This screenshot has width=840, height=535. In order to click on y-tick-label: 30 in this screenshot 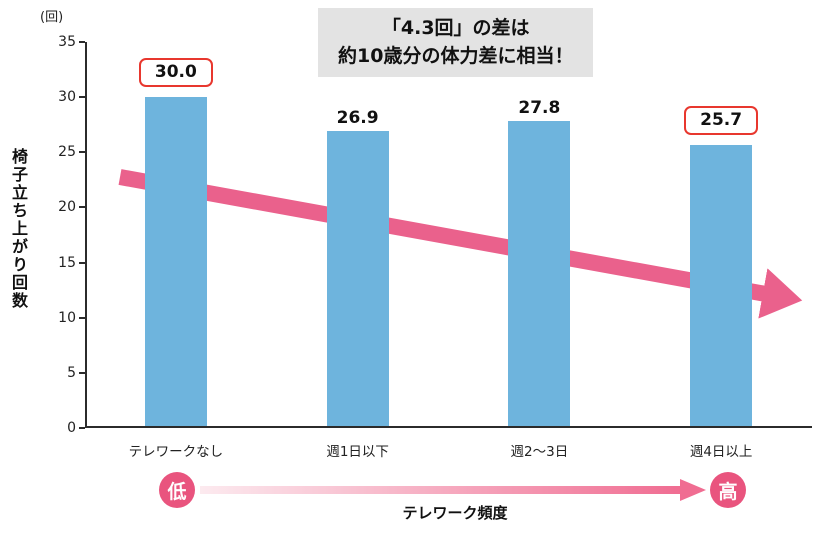, I will do `click(67, 97)`.